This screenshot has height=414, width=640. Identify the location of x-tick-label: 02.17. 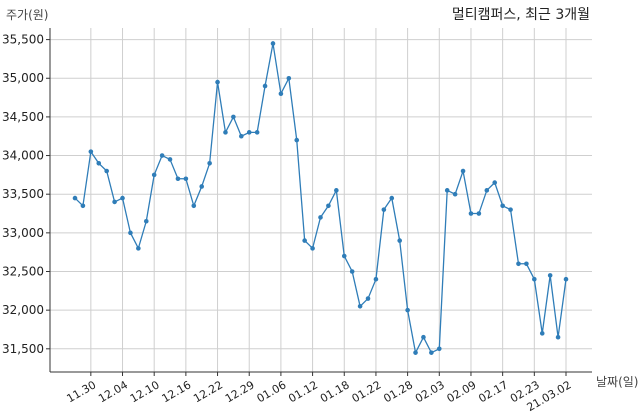
(493, 391).